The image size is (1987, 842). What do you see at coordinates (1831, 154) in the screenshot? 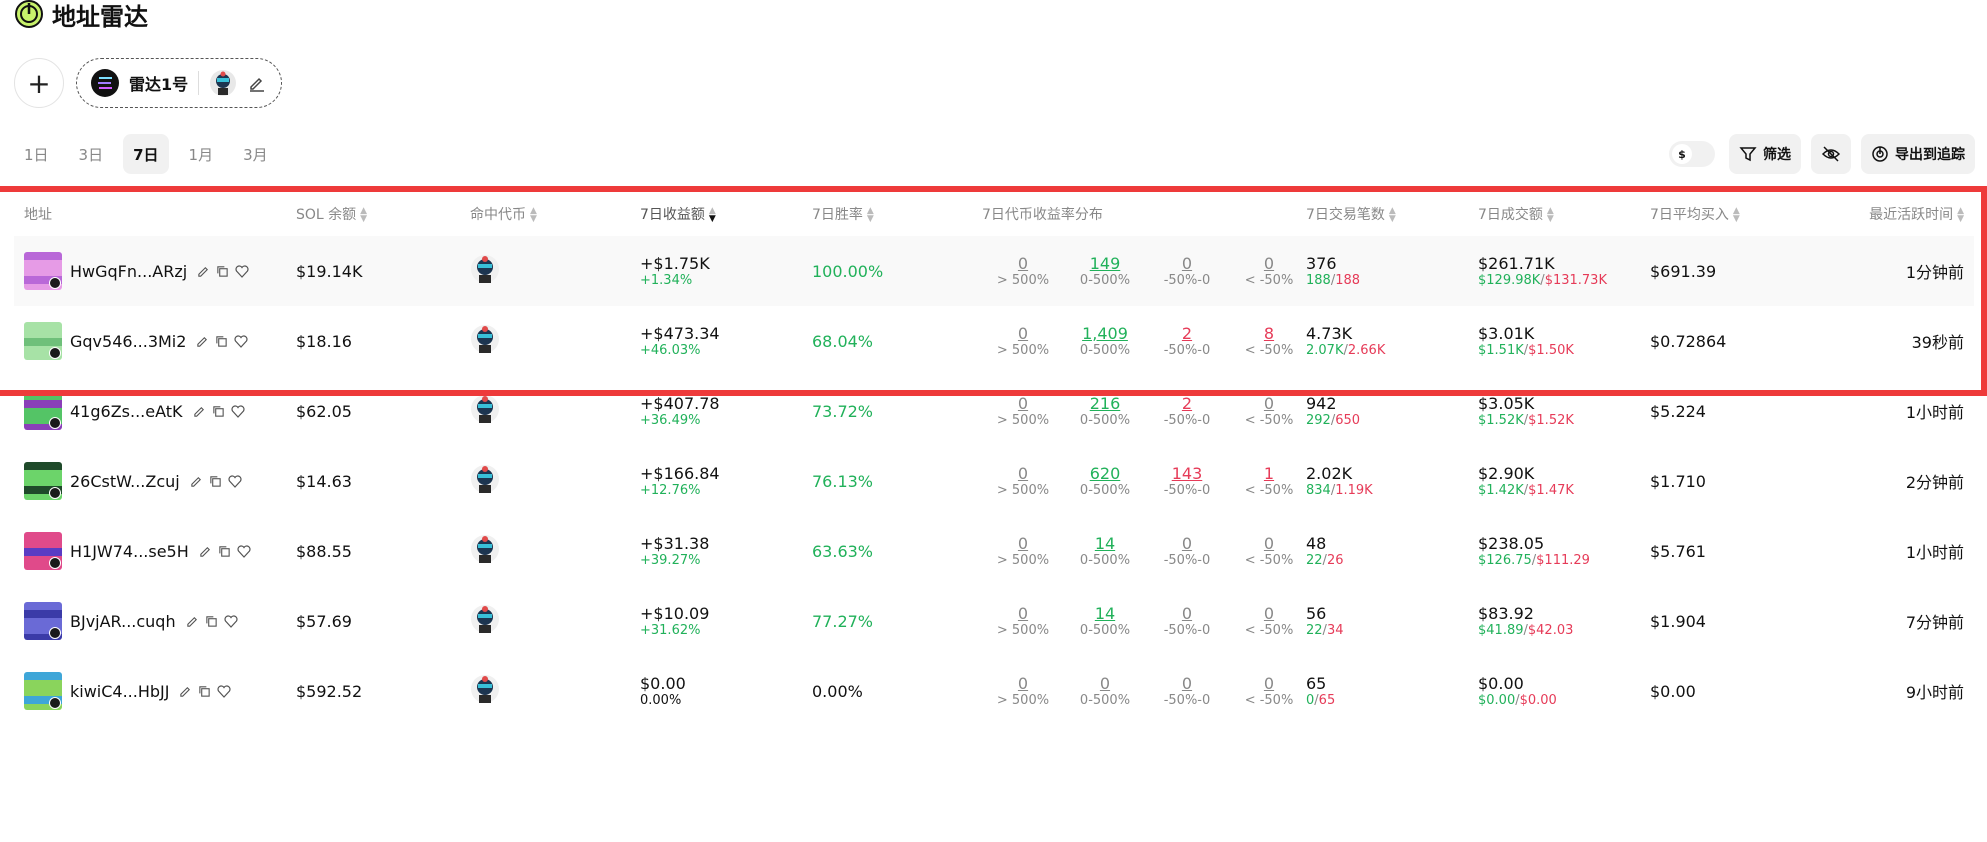
I see `hide-button` at bounding box center [1831, 154].